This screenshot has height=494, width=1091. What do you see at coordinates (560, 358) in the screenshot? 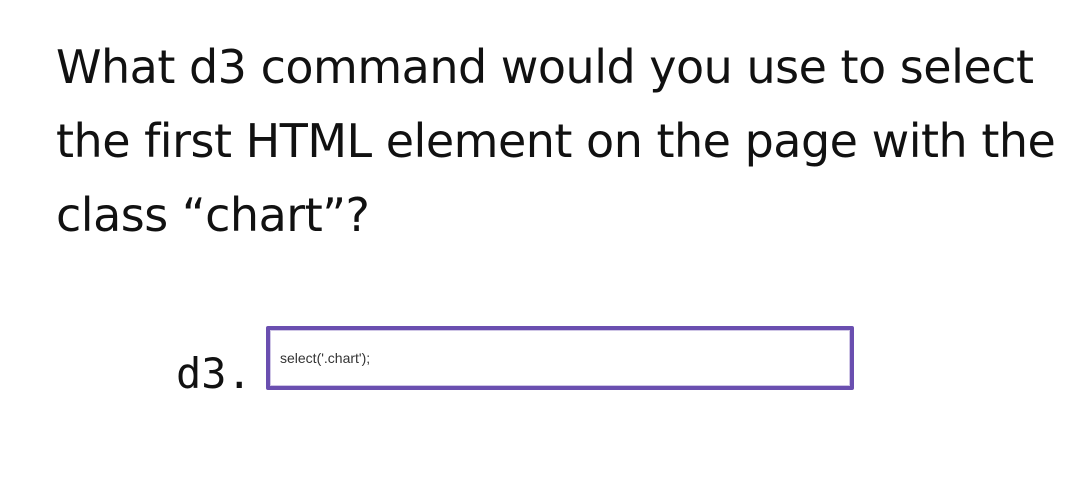
I see `answer-input` at bounding box center [560, 358].